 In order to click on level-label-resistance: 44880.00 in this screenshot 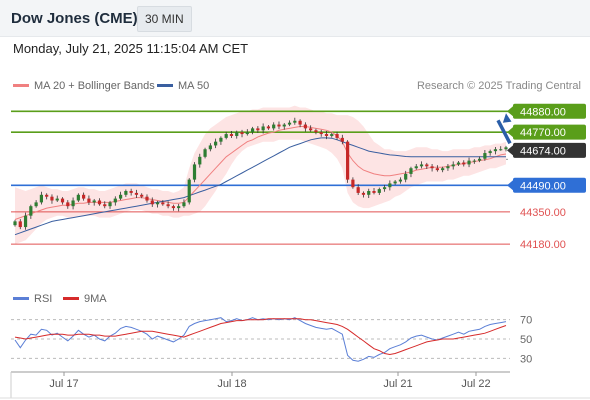, I will do `click(543, 112)`.